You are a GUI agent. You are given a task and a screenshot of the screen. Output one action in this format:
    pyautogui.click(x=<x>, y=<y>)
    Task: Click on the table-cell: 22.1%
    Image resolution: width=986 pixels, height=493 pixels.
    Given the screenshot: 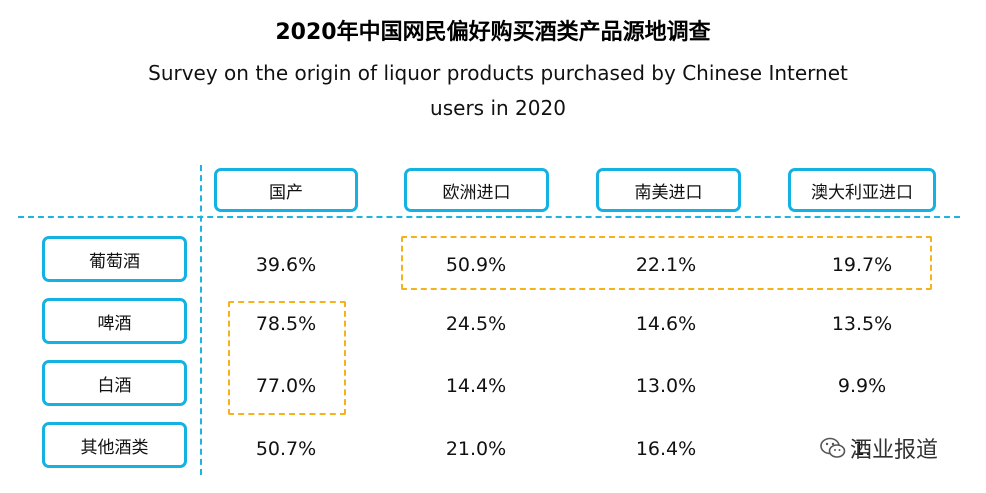 What is the action you would take?
    pyautogui.click(x=666, y=265)
    